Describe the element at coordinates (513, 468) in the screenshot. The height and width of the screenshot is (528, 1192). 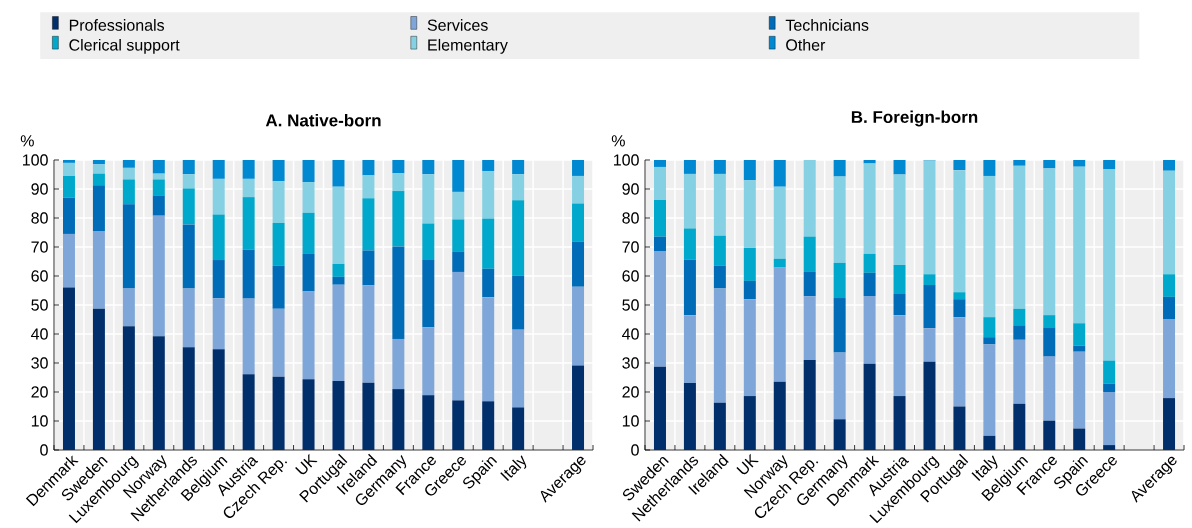
I see `x-tick-label: Italy` at that location.